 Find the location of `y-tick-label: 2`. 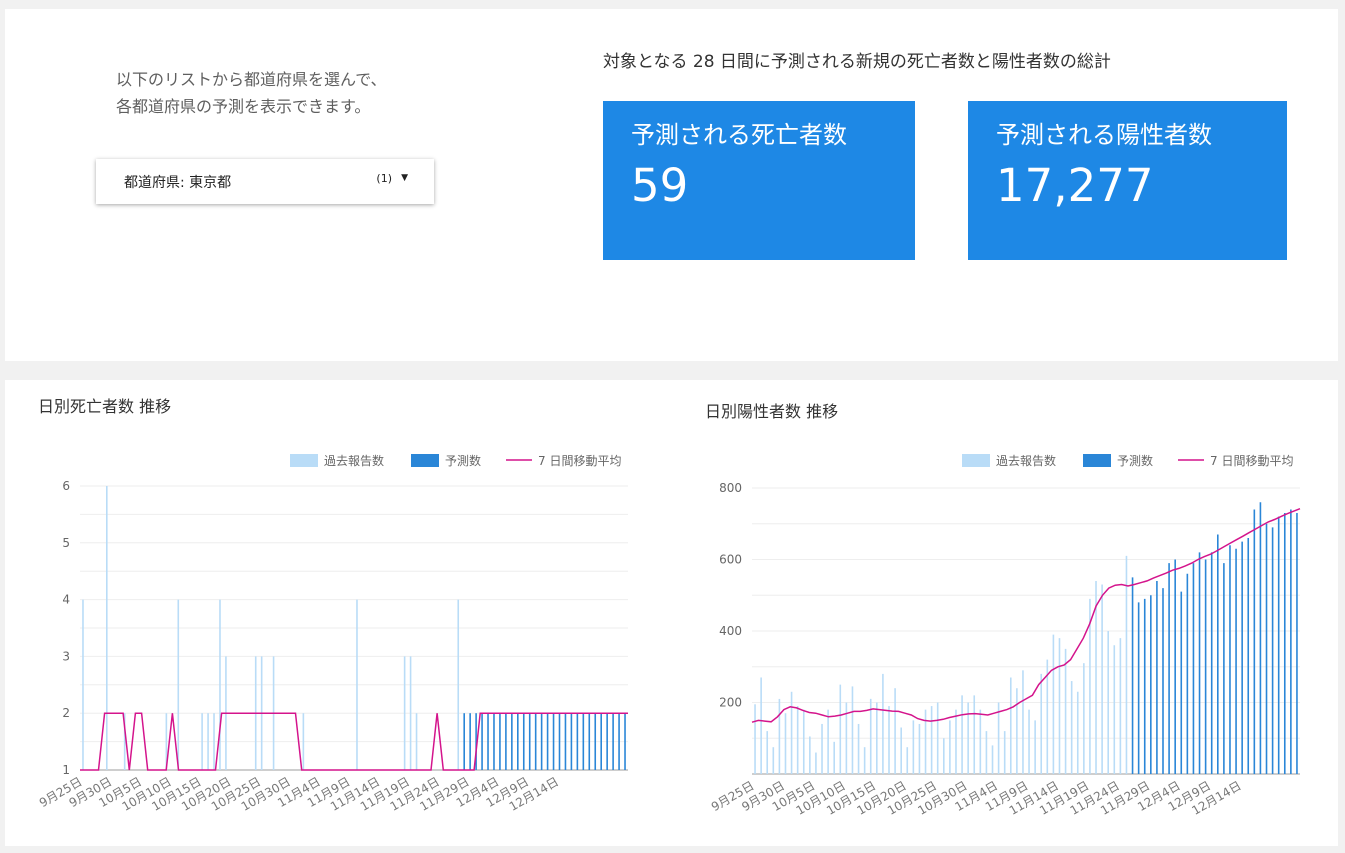

y-tick-label: 2 is located at coordinates (66, 713).